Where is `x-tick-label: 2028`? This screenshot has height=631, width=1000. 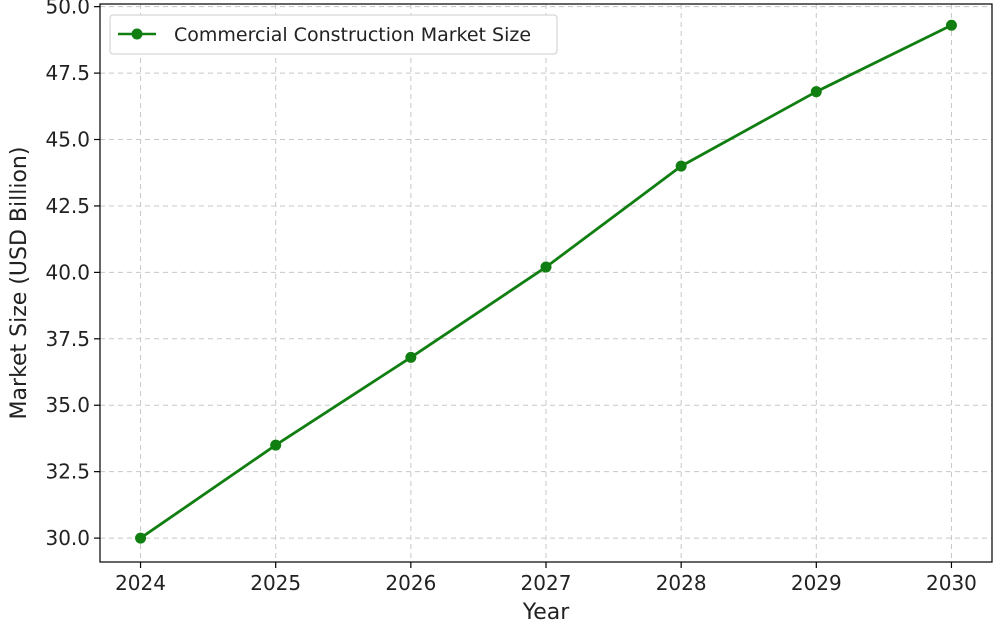 x-tick-label: 2028 is located at coordinates (681, 583).